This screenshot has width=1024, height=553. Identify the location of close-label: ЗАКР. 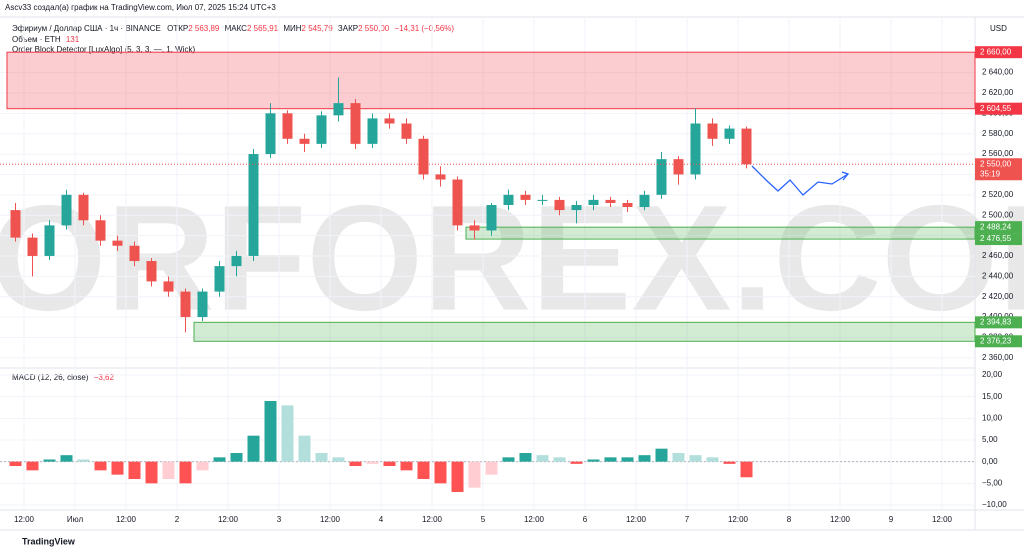
(348, 28).